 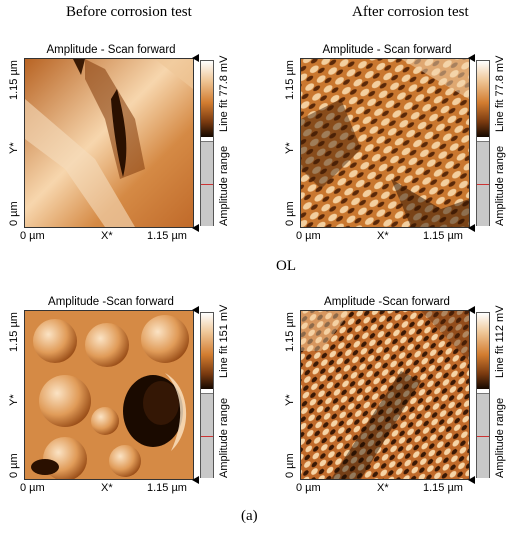 What do you see at coordinates (224, 341) in the screenshot?
I see `line-fit-label: Line fit 151 mV` at bounding box center [224, 341].